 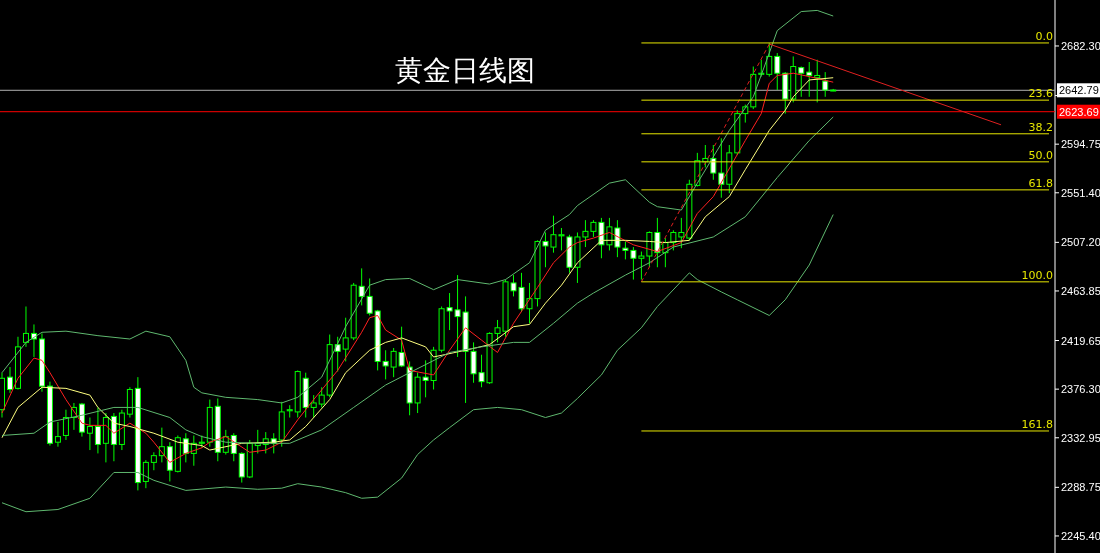 What do you see at coordinates (1040, 155) in the screenshot?
I see `series-label: 50.0` at bounding box center [1040, 155].